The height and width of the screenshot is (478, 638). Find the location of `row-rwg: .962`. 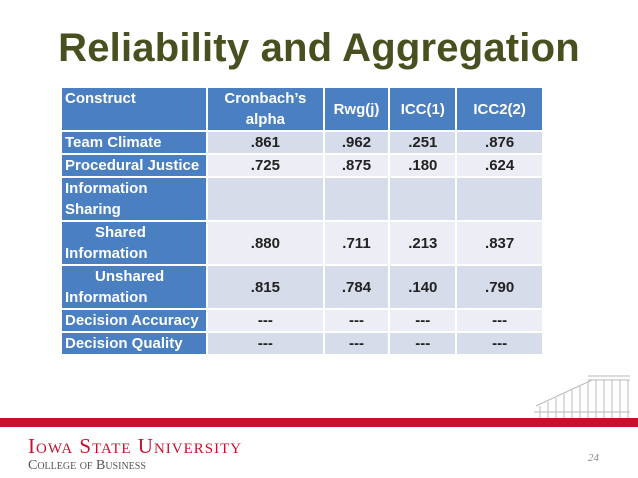

row-rwg: .962 is located at coordinates (356, 142).